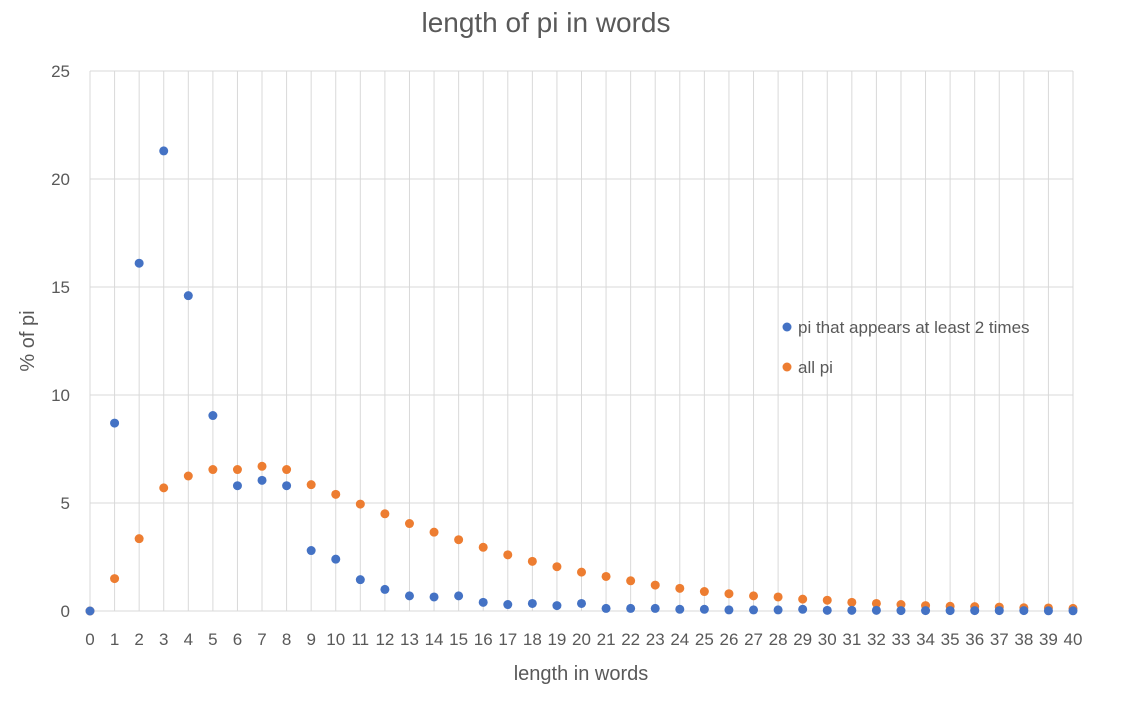 Image resolution: width=1123 pixels, height=705 pixels. I want to click on x-tick-label: 6, so click(237, 639).